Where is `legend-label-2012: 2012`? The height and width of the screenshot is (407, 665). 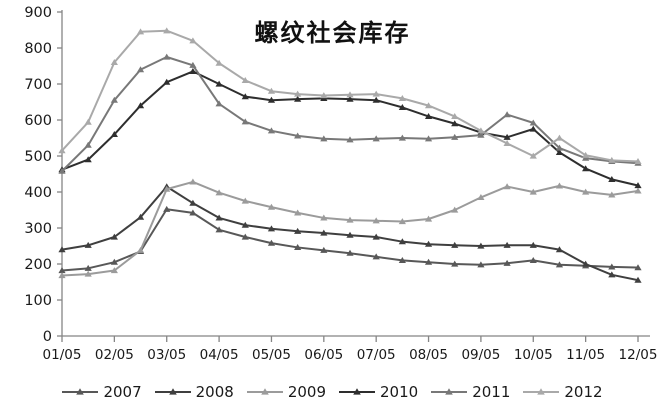 legend-label-2012: 2012 is located at coordinates (583, 392).